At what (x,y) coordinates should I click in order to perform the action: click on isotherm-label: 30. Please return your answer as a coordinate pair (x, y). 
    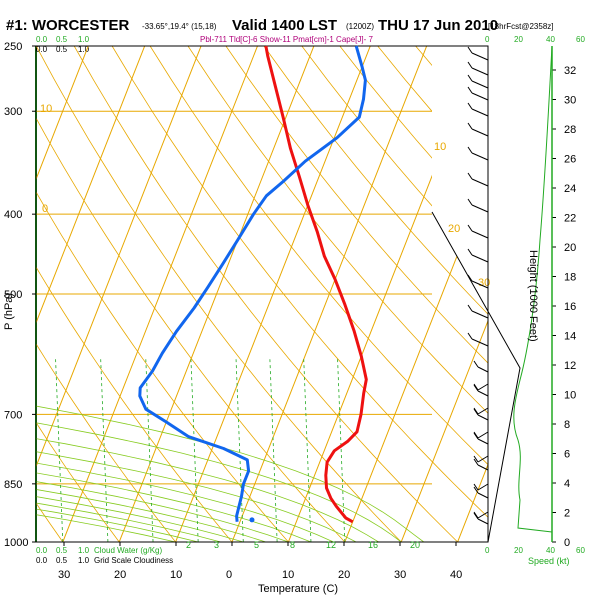
    Looking at the image, I should click on (484, 283).